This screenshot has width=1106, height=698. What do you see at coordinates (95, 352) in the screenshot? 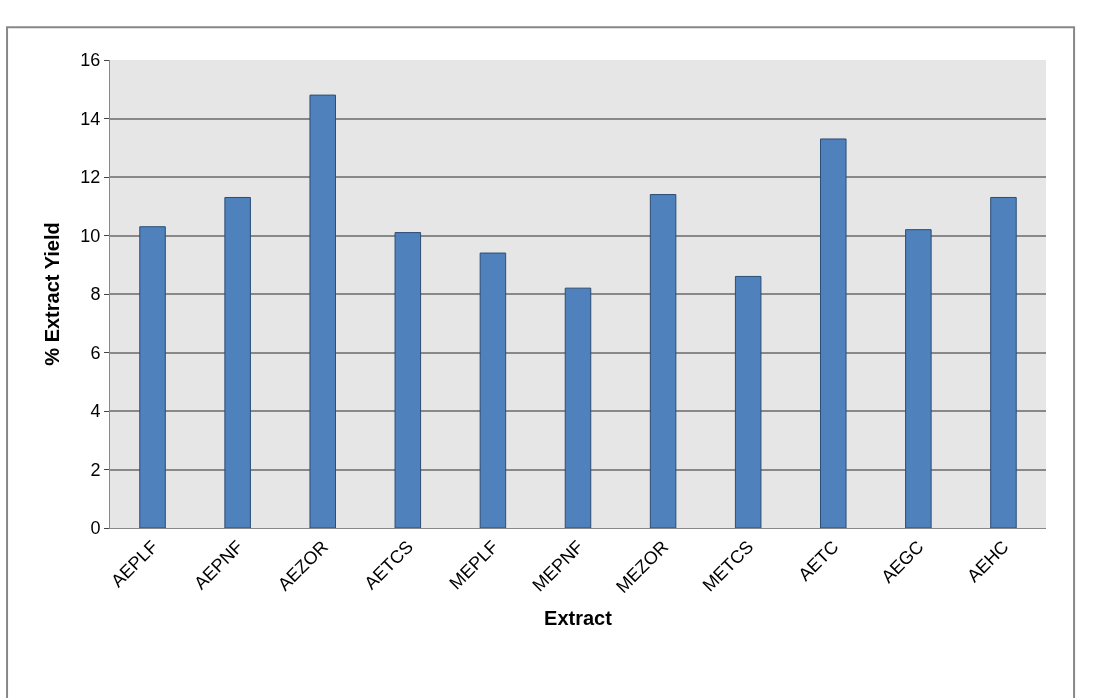
I see `y-tick-label: 6` at bounding box center [95, 352].